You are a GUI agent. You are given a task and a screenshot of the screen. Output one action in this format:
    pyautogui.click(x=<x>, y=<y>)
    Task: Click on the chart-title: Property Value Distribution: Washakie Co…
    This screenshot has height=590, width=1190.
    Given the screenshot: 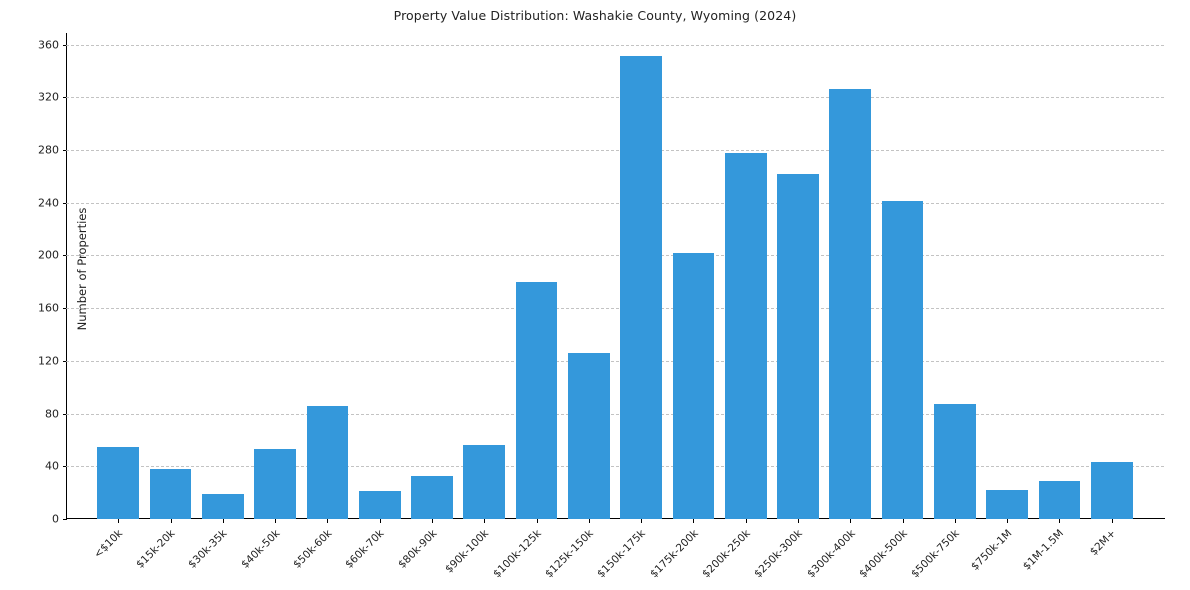 What is the action you would take?
    pyautogui.click(x=595, y=15)
    